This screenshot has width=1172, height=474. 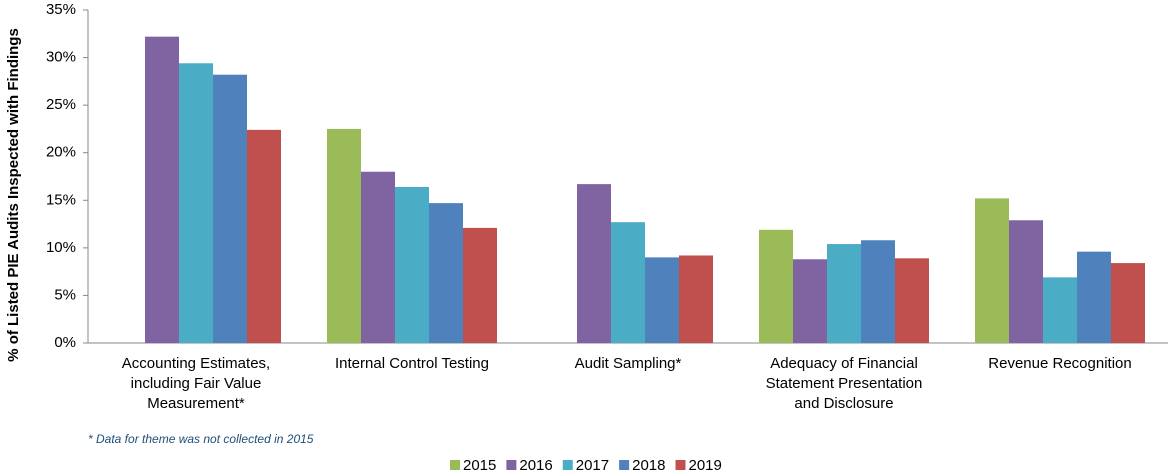 What do you see at coordinates (648, 465) in the screenshot?
I see `legend-label: 2018` at bounding box center [648, 465].